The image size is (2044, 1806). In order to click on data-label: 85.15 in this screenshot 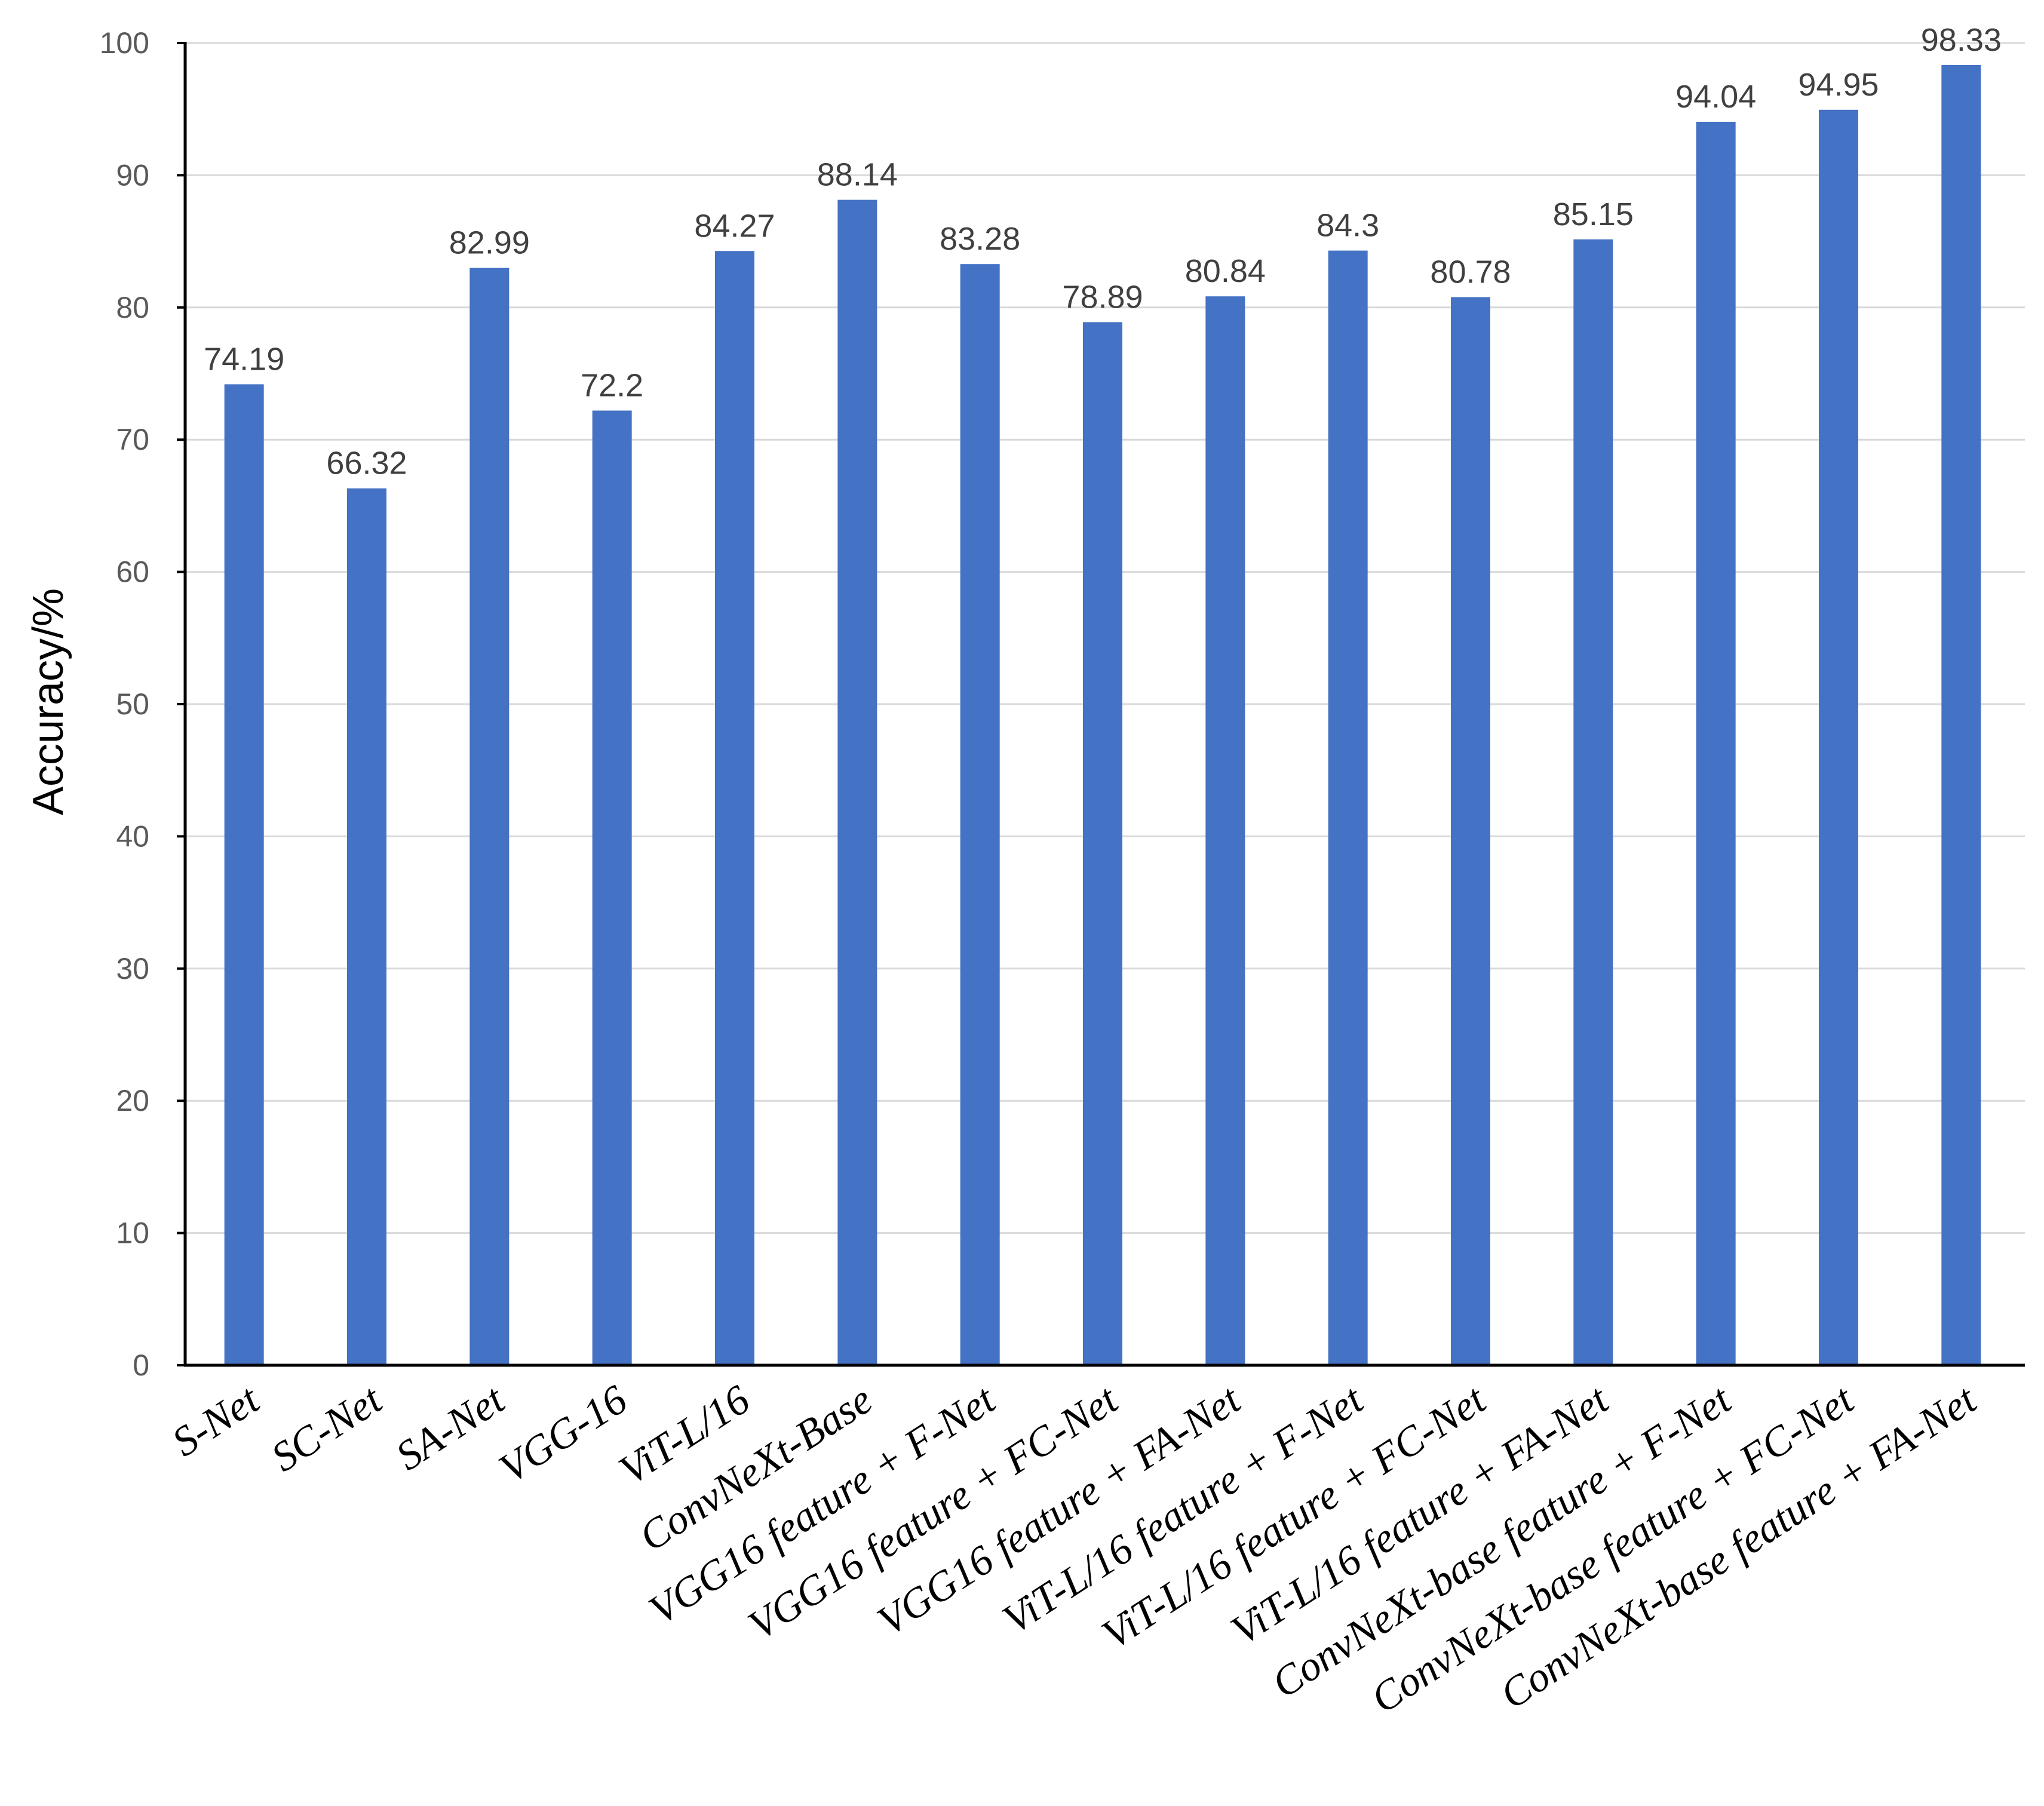, I will do `click(1593, 214)`.